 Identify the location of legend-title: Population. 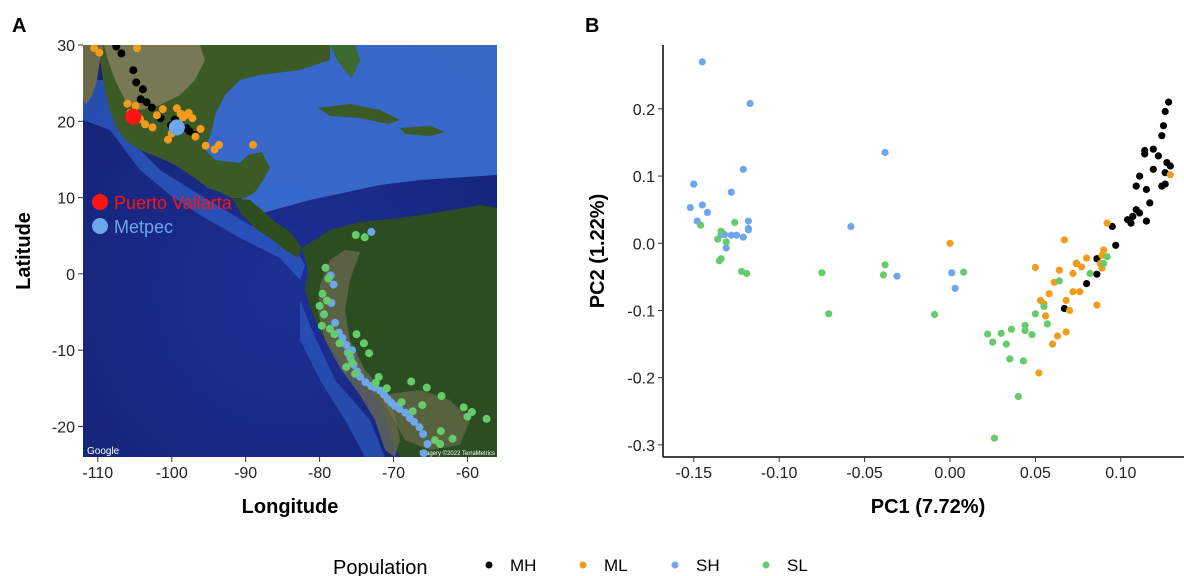
(380, 566).